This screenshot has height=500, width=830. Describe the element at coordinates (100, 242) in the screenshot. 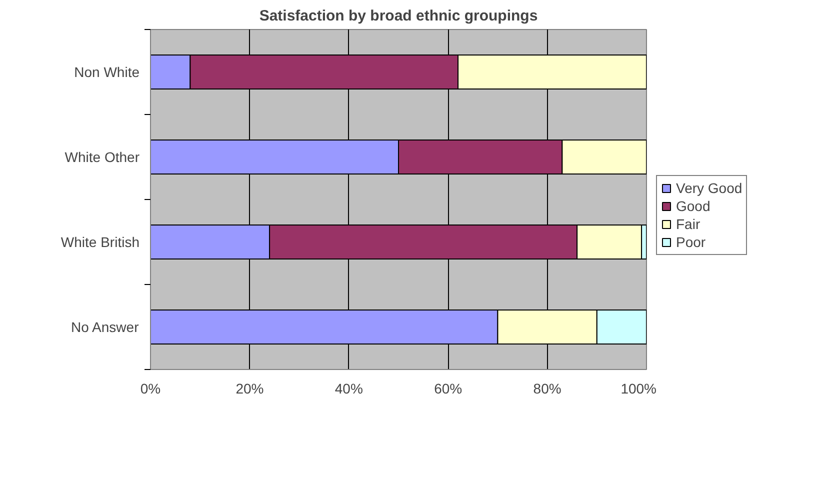

I see `y-tick-label: White British` at that location.